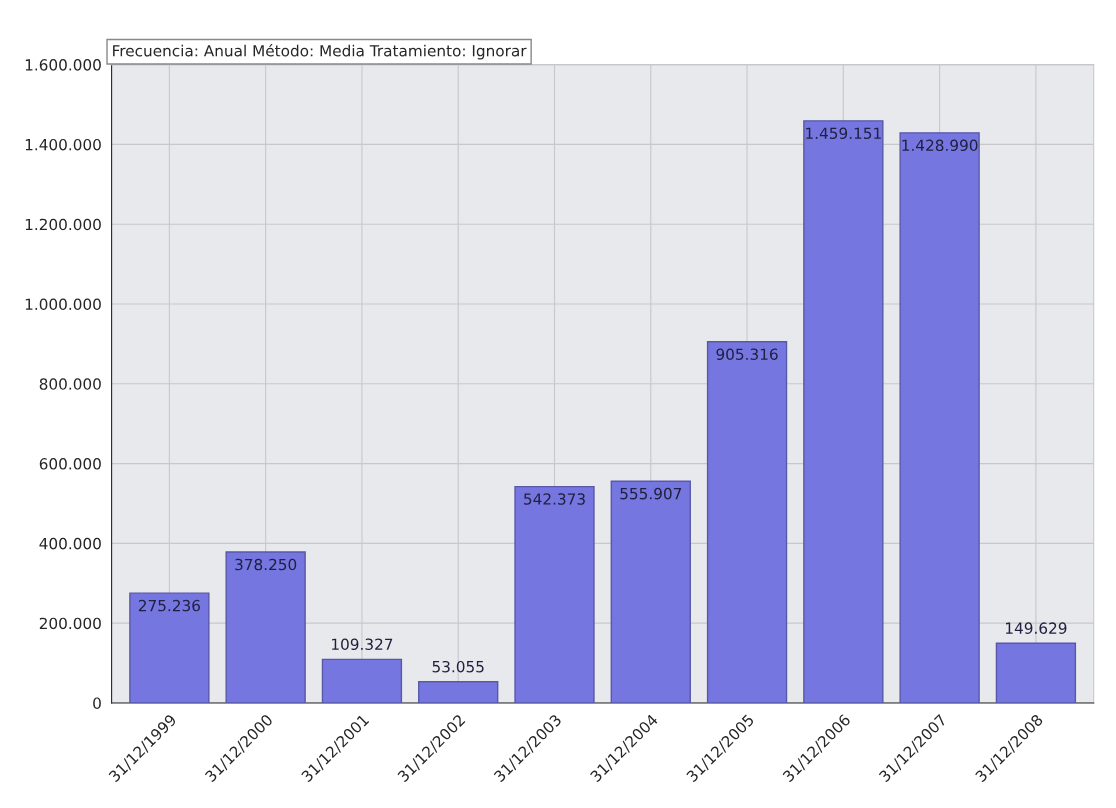 The height and width of the screenshot is (808, 1116). I want to click on y-tick-label: 1.000.000, so click(63, 304).